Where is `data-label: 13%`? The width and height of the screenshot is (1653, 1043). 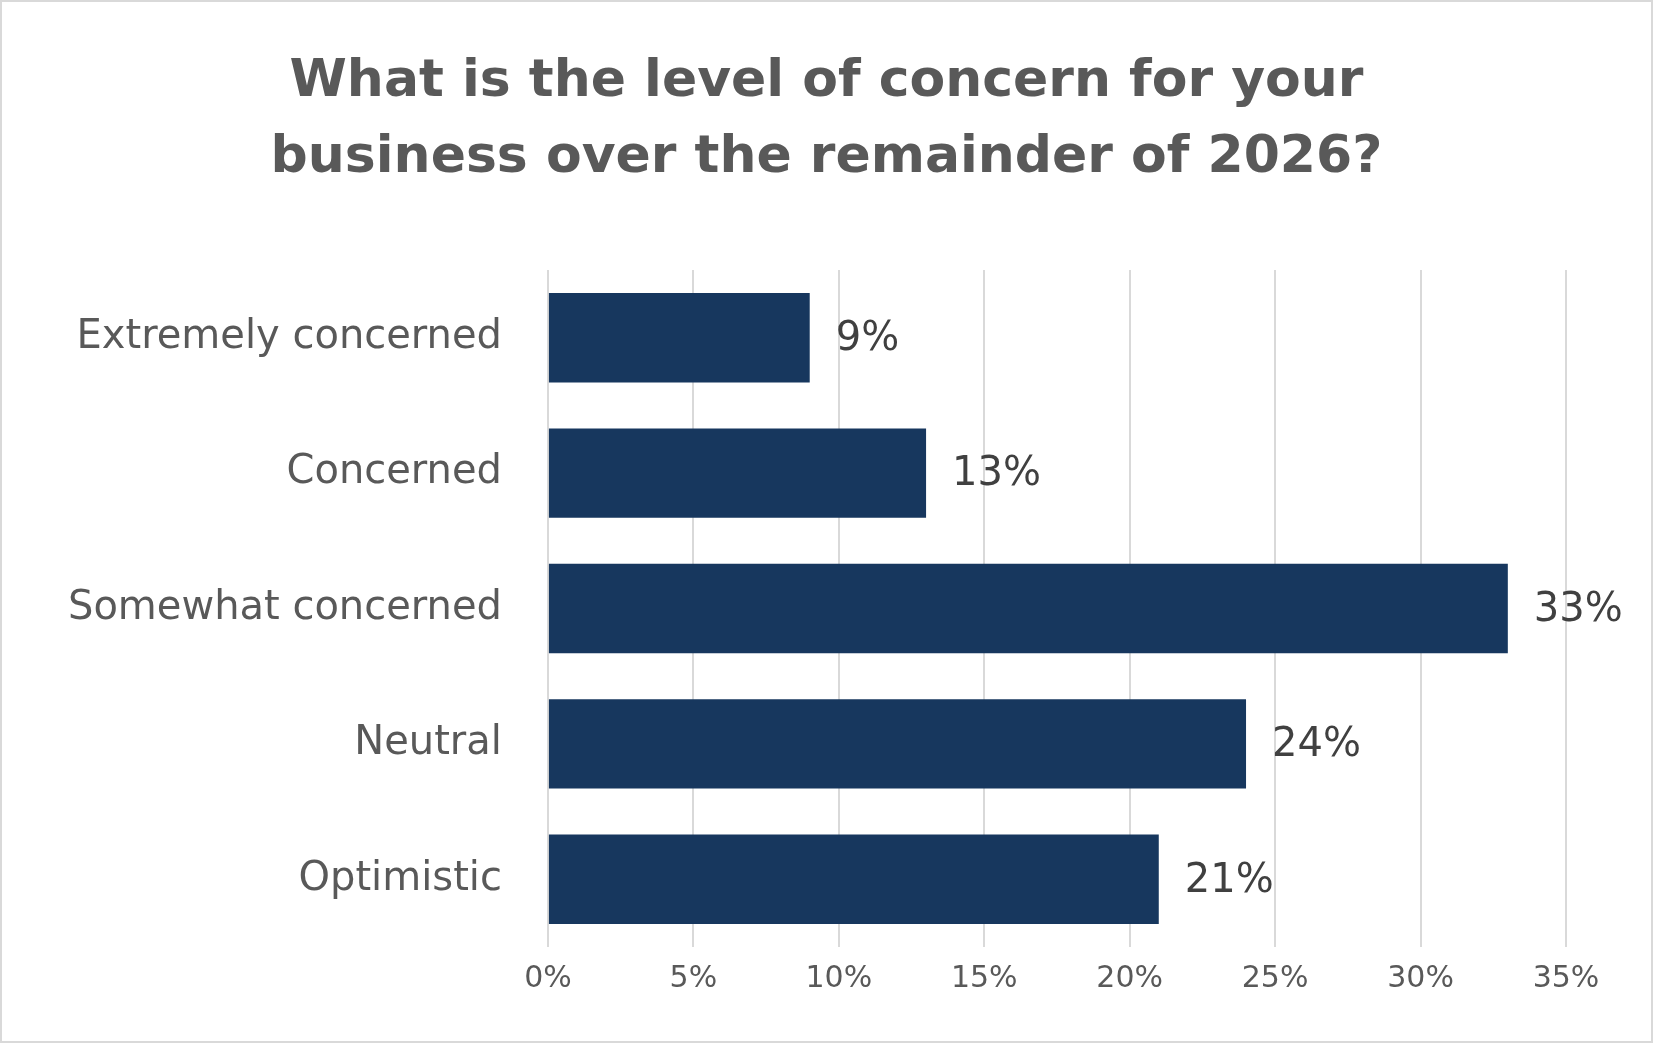 data-label: 13% is located at coordinates (996, 471).